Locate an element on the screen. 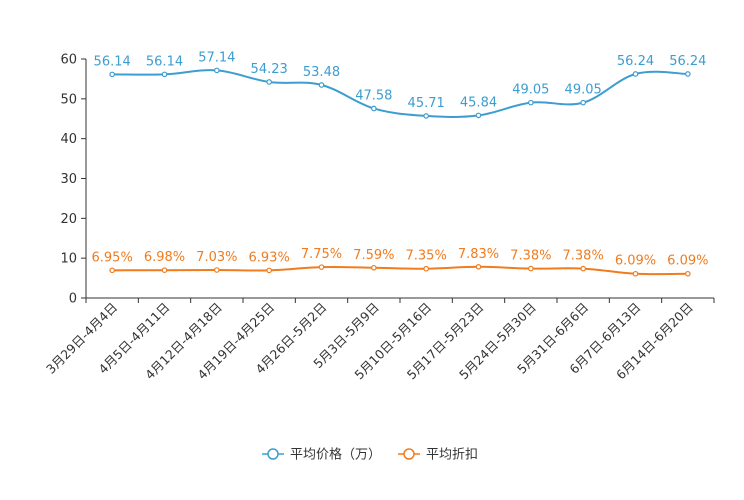 The image size is (744, 500). y-tick-label: 0 is located at coordinates (73, 299).